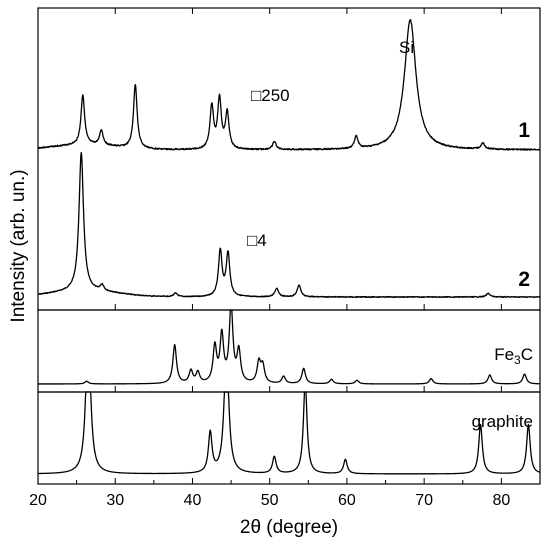 The image size is (550, 550). Describe the element at coordinates (38, 500) in the screenshot. I see `x-tick-label: 20` at that location.